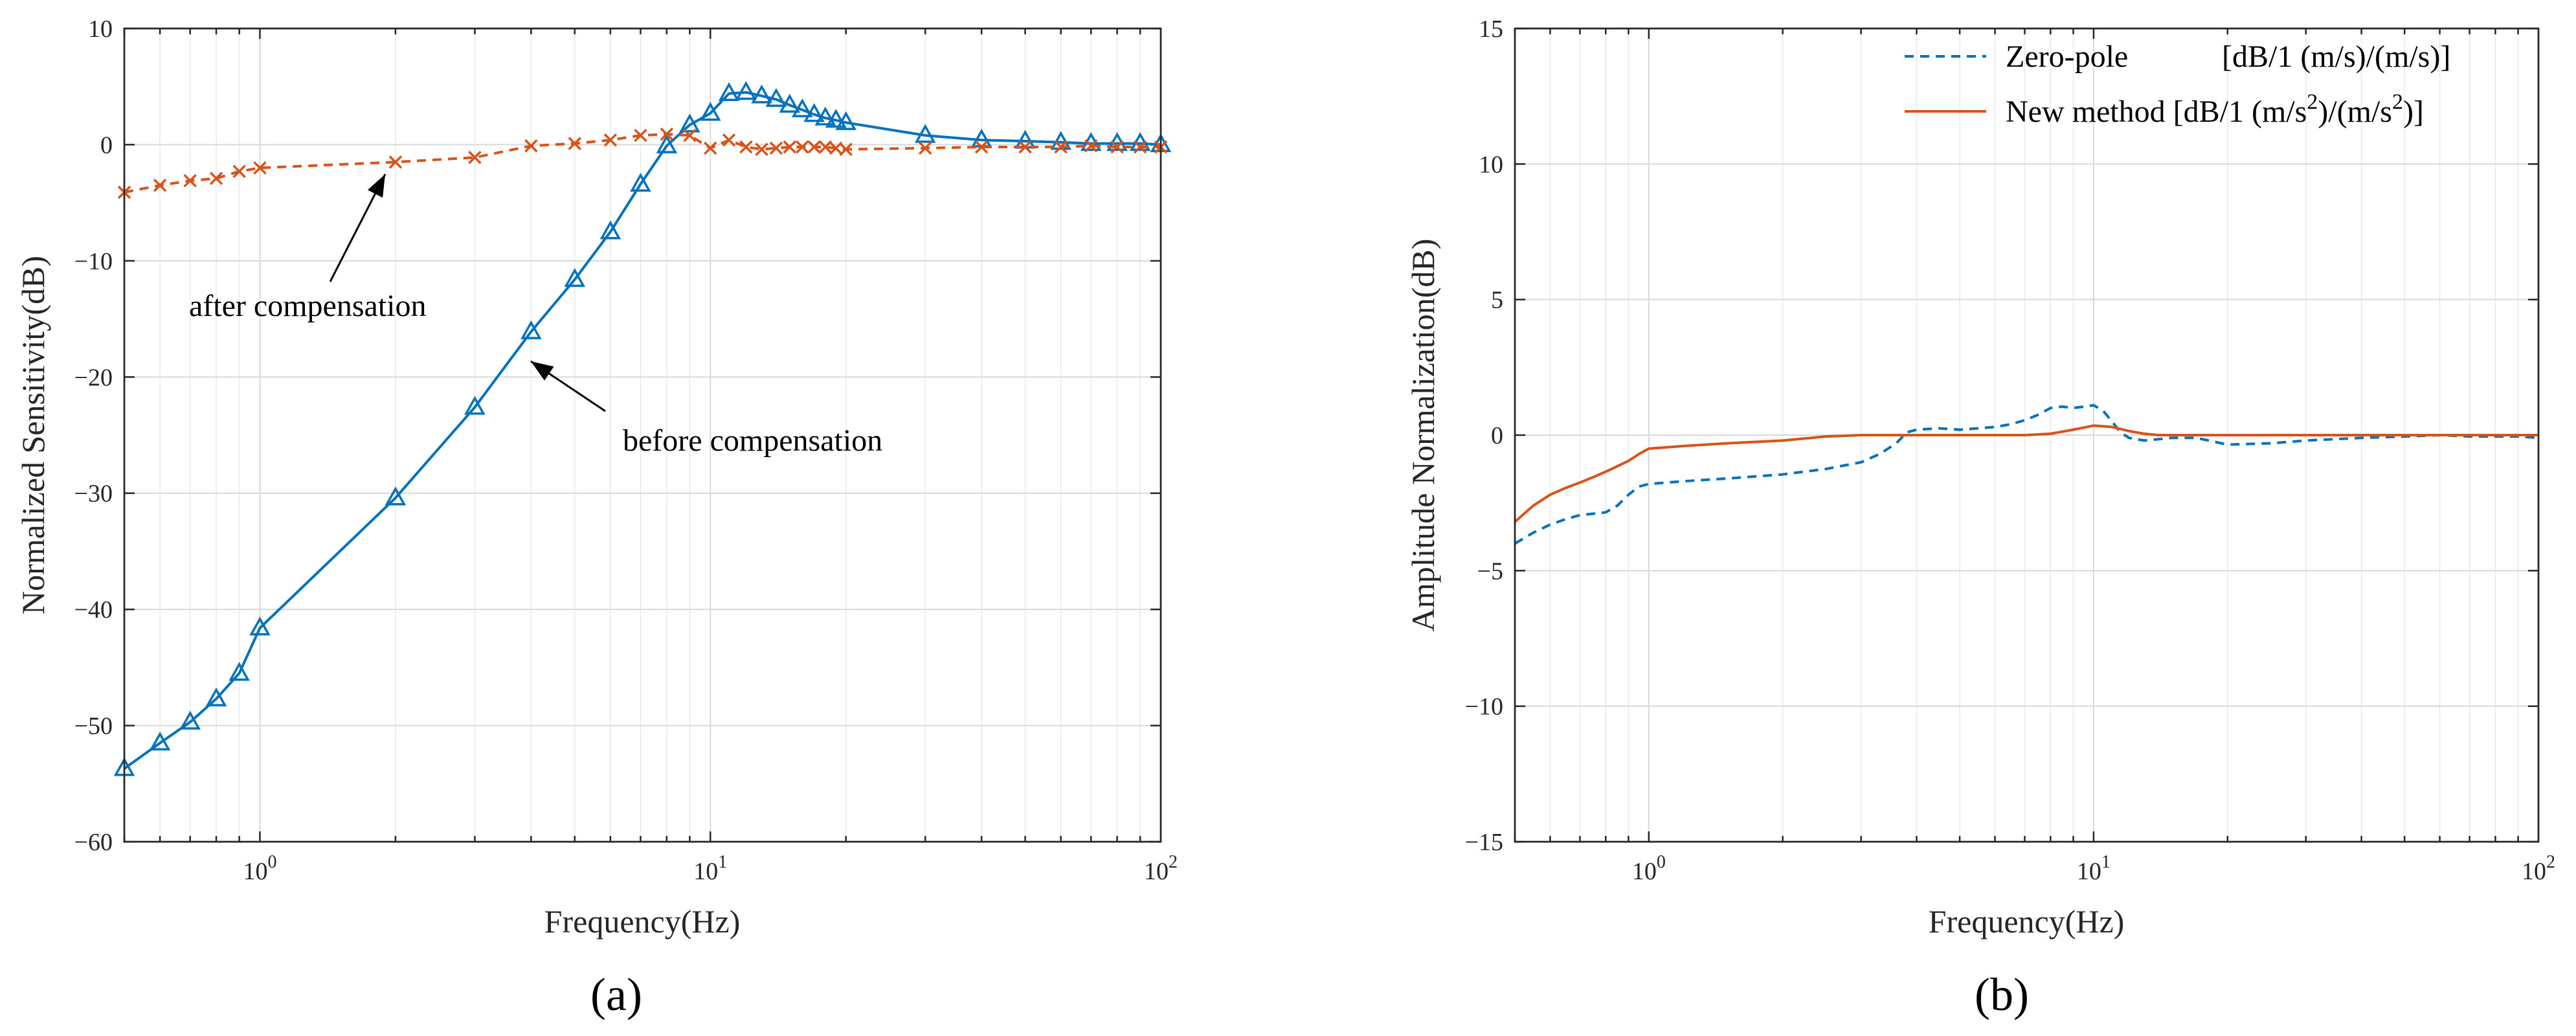 This screenshot has height=1036, width=2576. I want to click on y-tick-label: −50, so click(93, 726).